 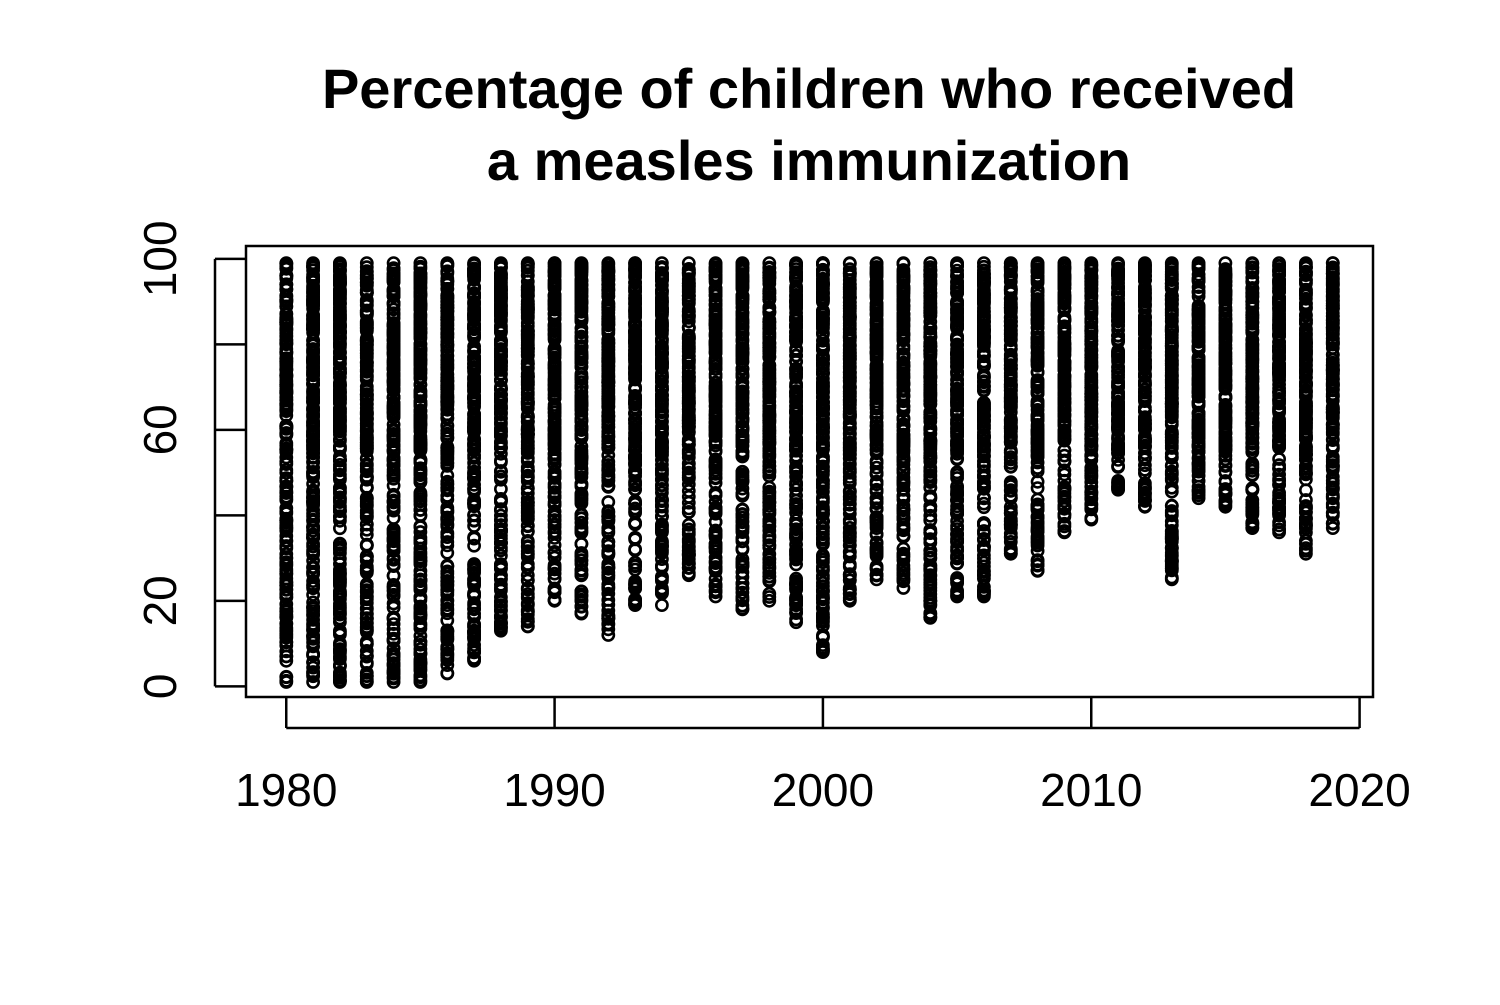 What do you see at coordinates (809, 160) in the screenshot?
I see `chart-title-line-2: a measles immunization` at bounding box center [809, 160].